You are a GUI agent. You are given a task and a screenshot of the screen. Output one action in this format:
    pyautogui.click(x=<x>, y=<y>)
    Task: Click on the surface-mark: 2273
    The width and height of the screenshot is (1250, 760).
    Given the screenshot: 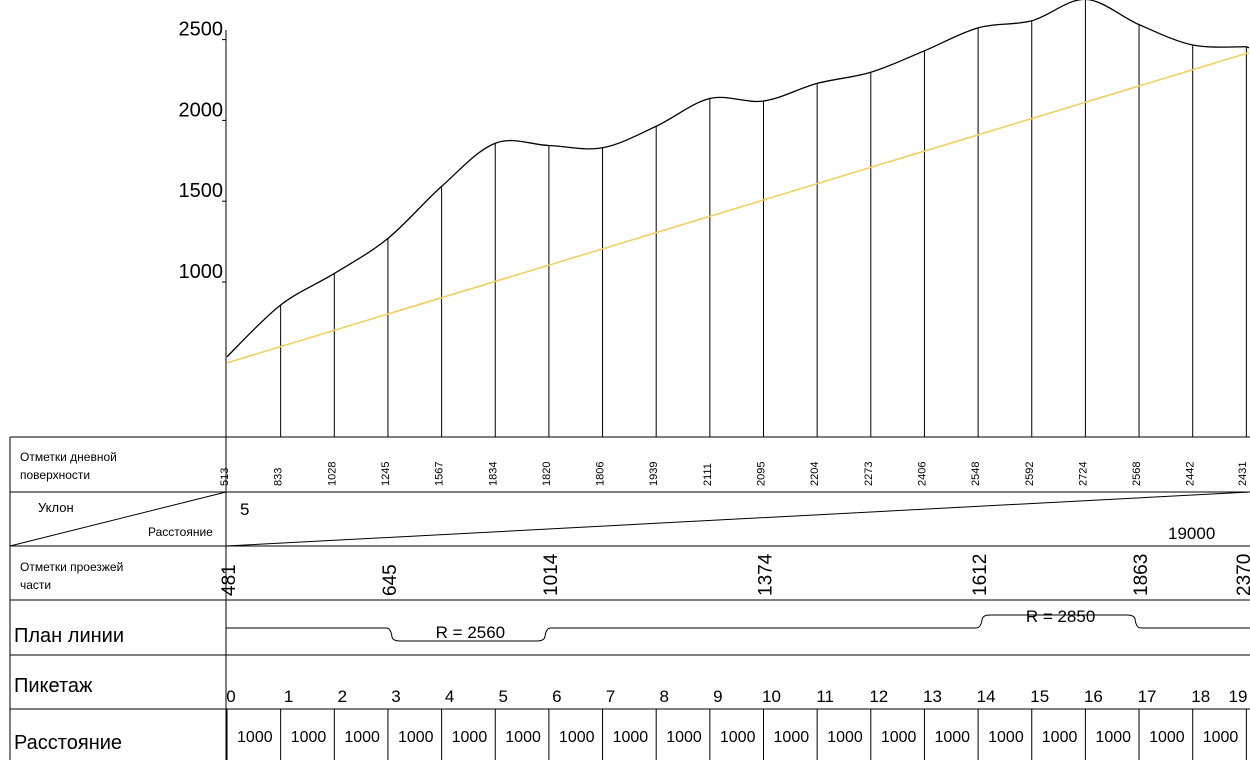 What is the action you would take?
    pyautogui.click(x=869, y=474)
    